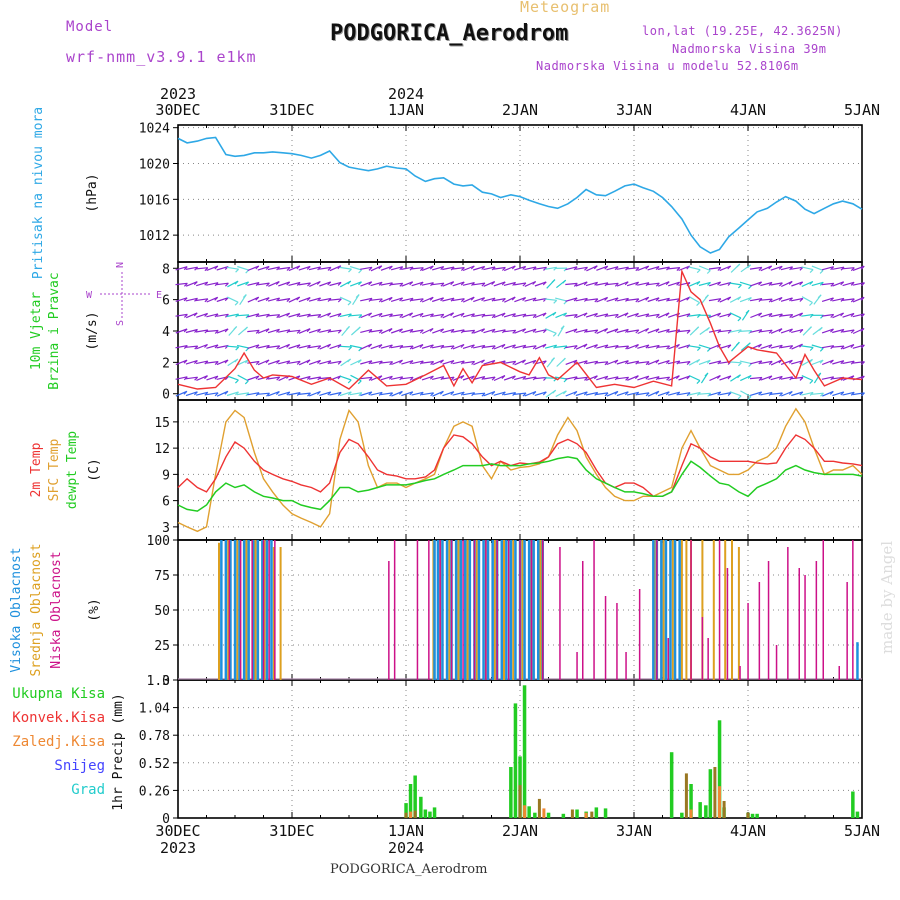  What do you see at coordinates (862, 110) in the screenshot?
I see `time-tick-label: 5JAN` at bounding box center [862, 110].